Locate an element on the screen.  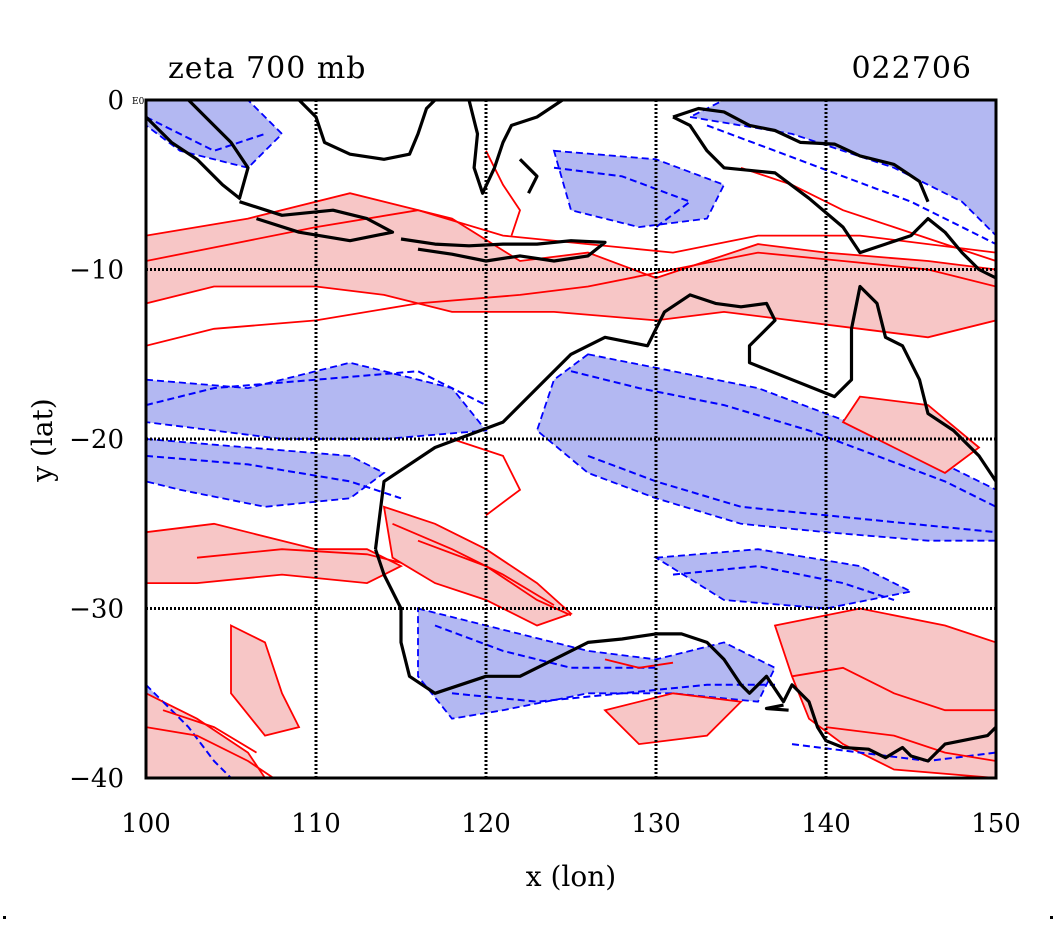
x-tick-labels: 100 110 120 130 140 150 is located at coordinates (571, 824).